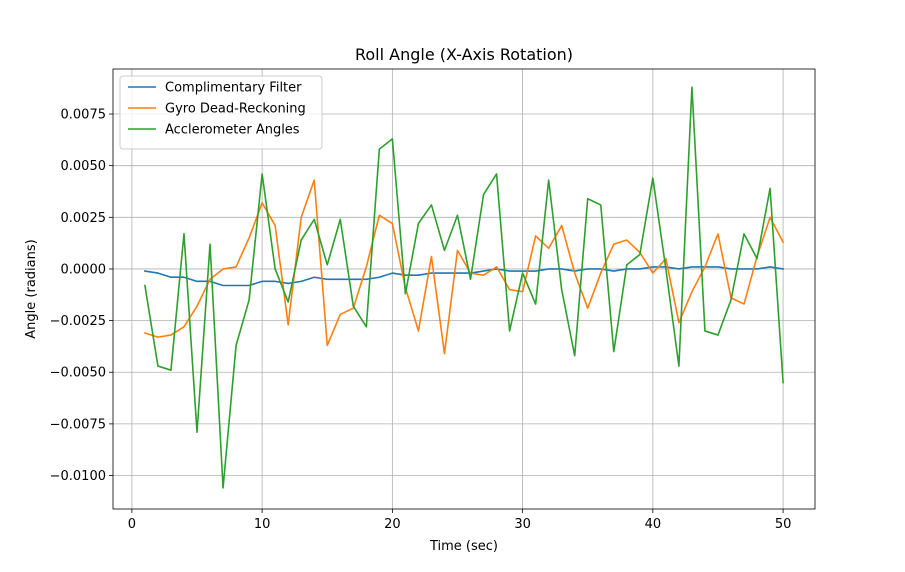 This screenshot has height=572, width=905. What do you see at coordinates (132, 524) in the screenshot?
I see `x-tick-label: 0` at bounding box center [132, 524].